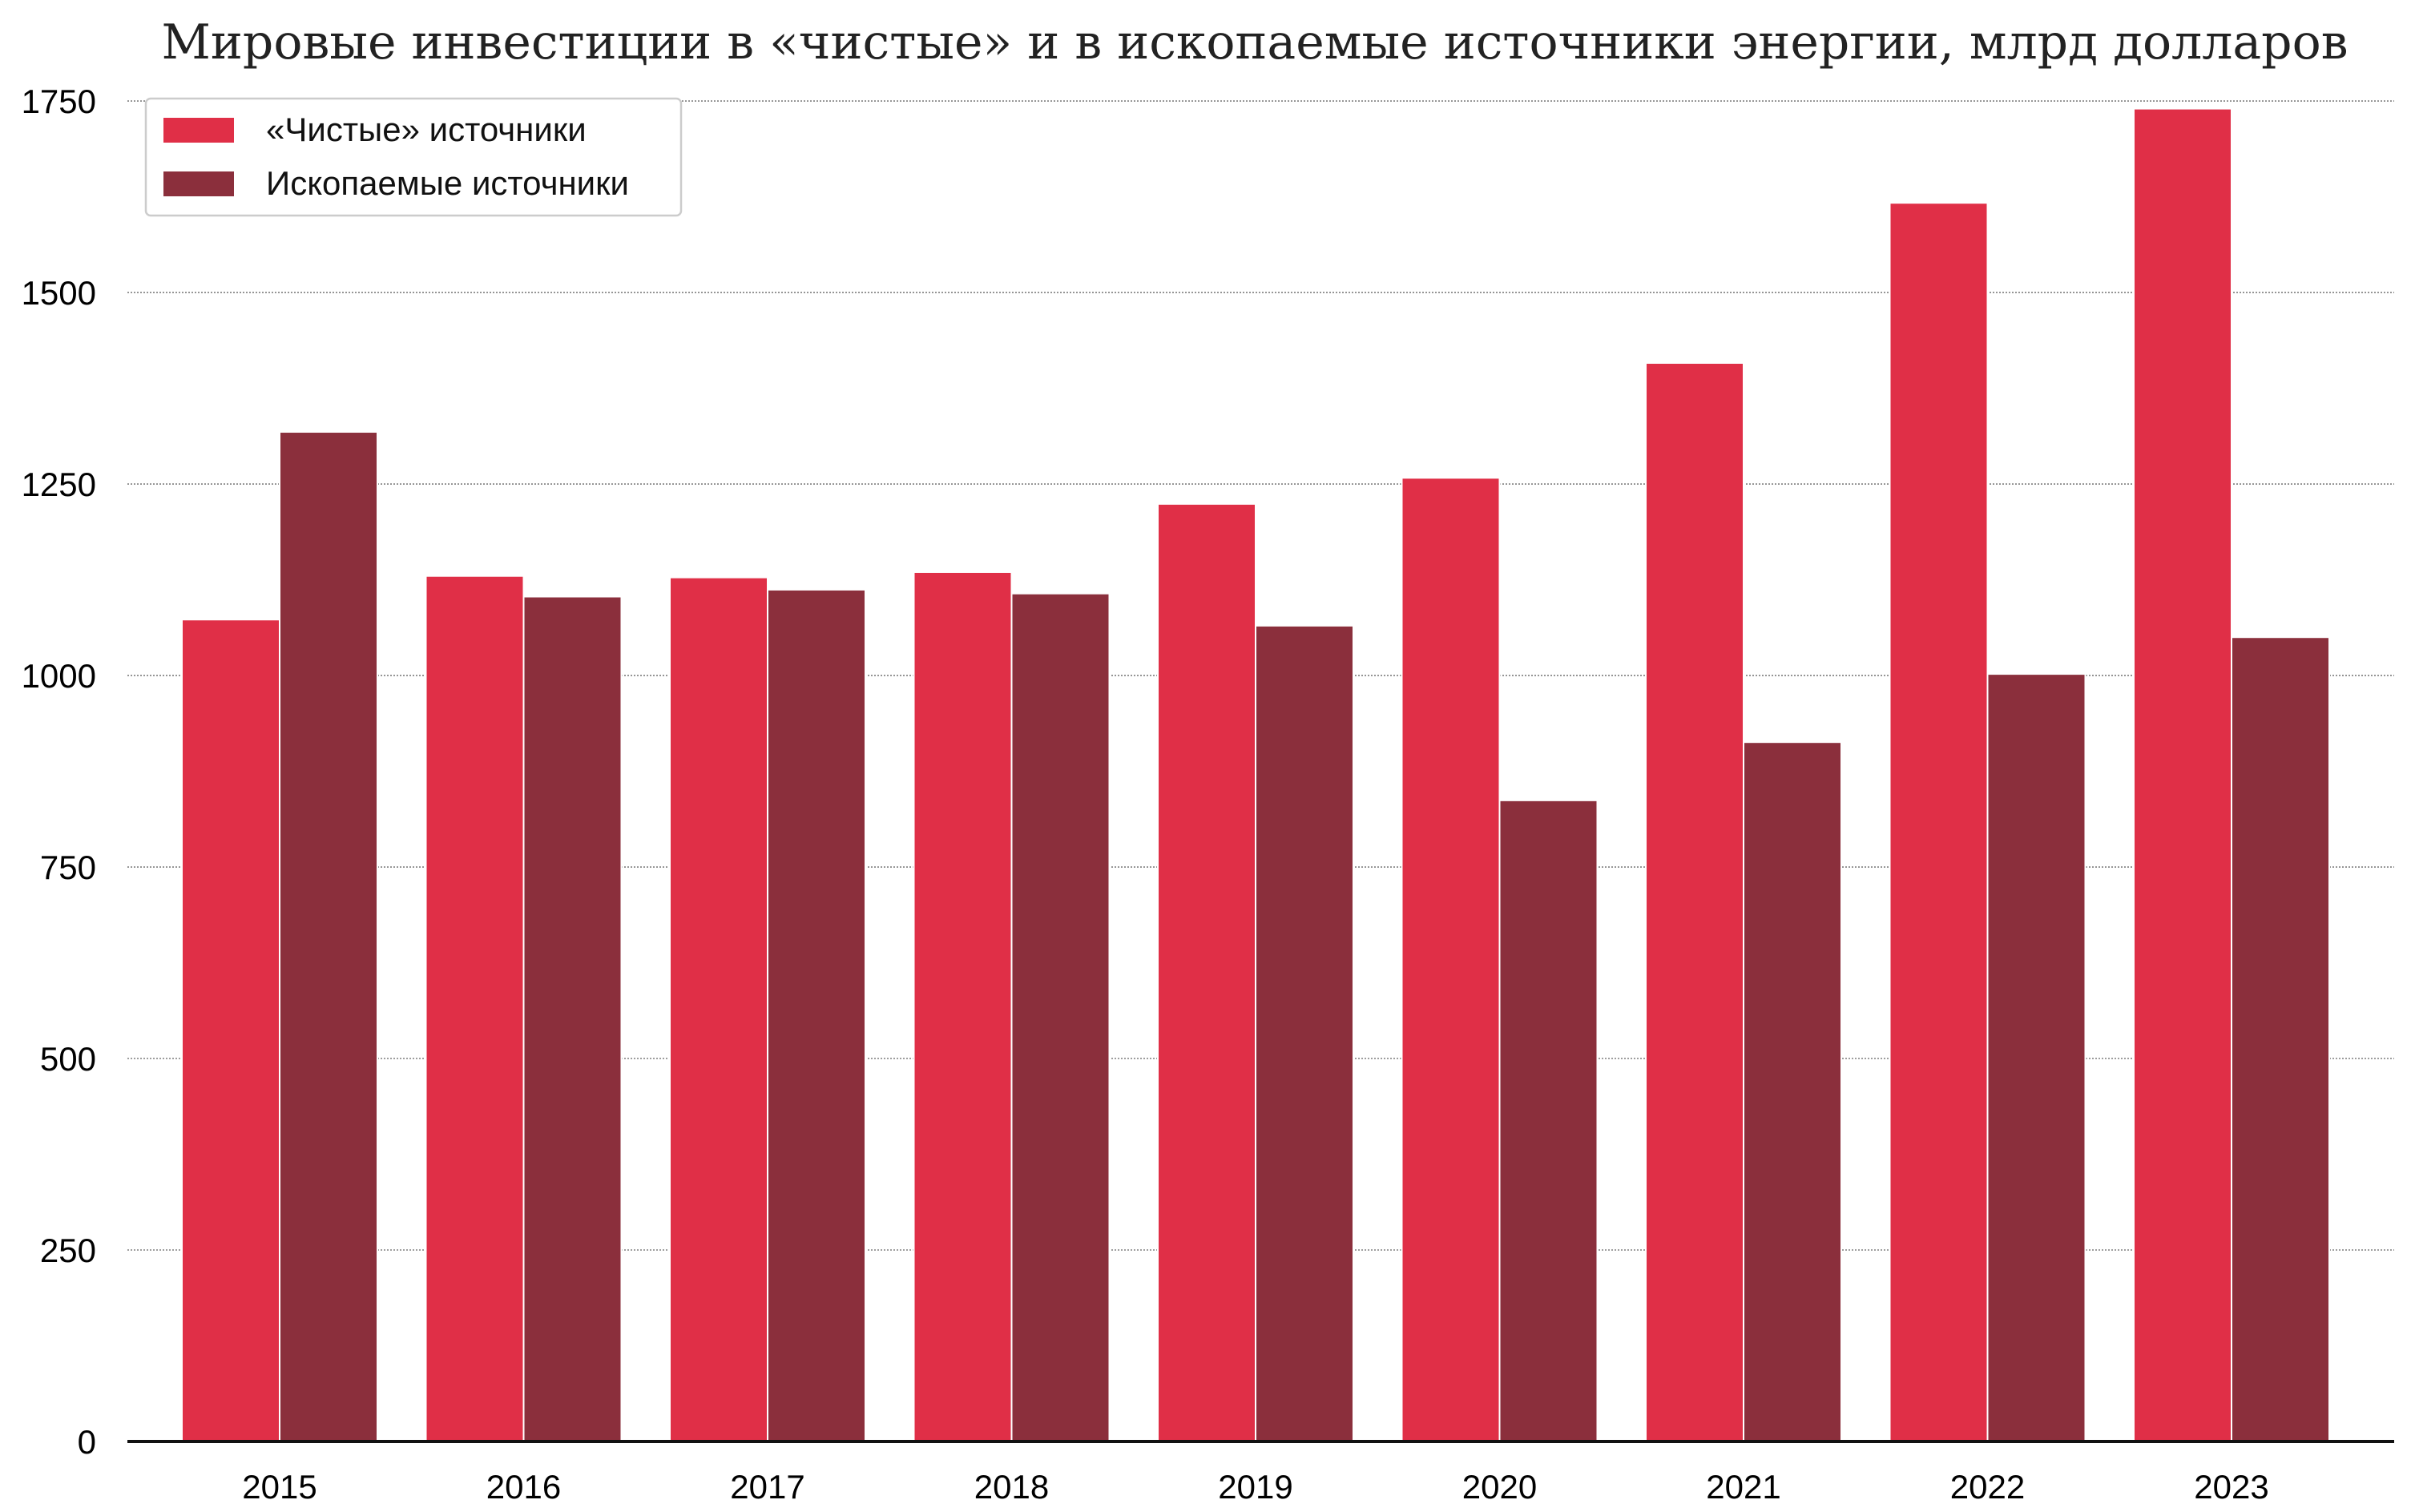 This screenshot has width=2411, height=1512. I want to click on bar-fossil-2020, so click(1548, 1120).